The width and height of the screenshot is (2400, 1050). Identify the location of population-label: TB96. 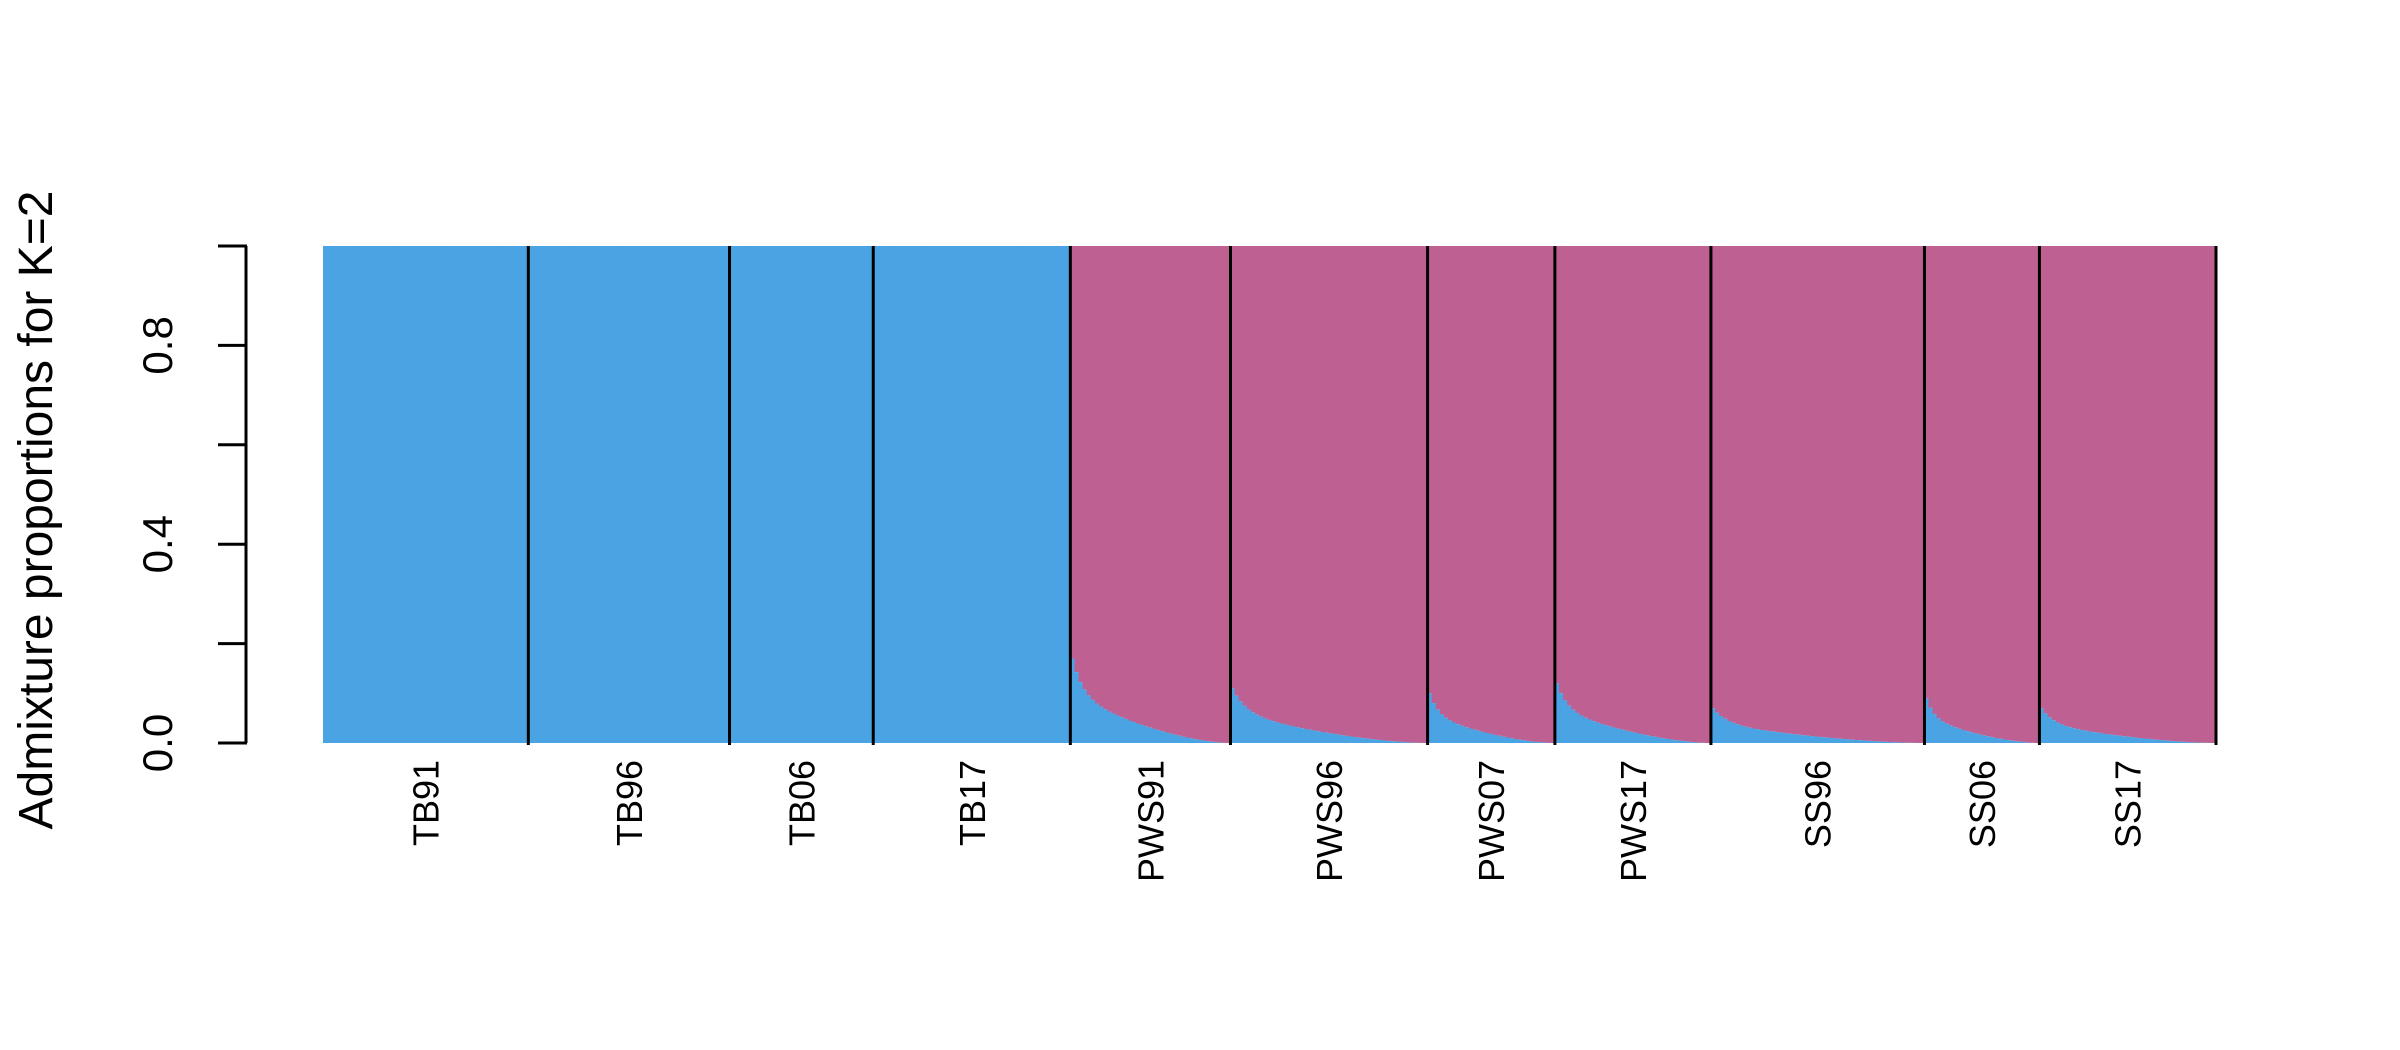
(629, 803).